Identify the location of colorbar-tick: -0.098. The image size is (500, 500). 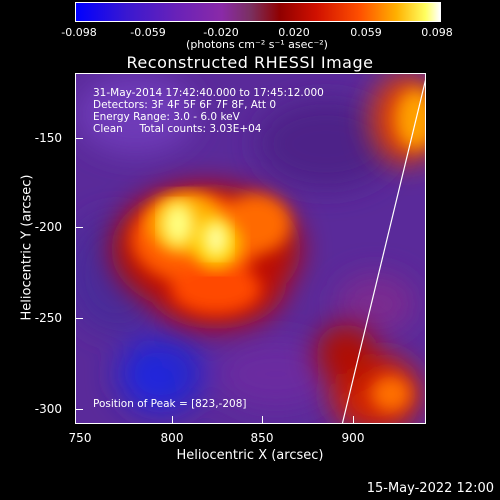
(79, 32).